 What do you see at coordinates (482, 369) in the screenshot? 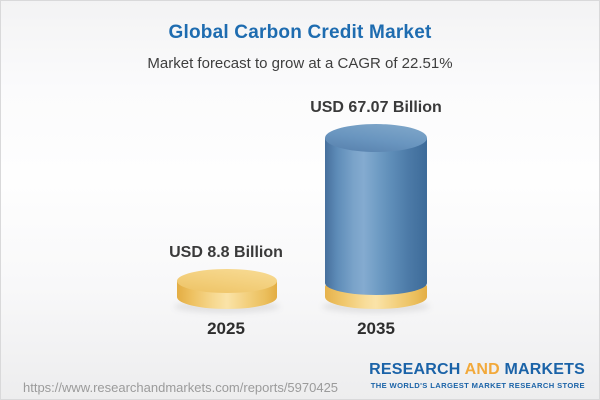
I see `logo-word-and: AND` at bounding box center [482, 369].